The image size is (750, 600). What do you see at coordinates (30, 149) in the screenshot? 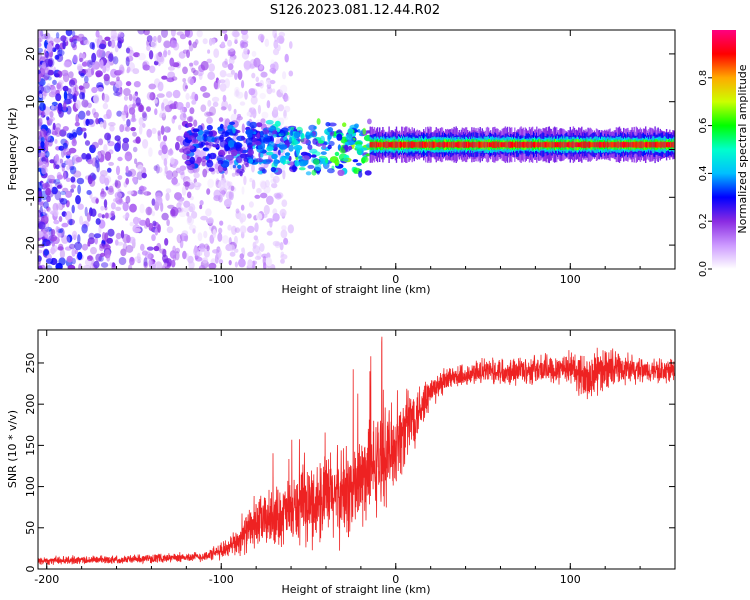
I see `y-tick-label: 0` at bounding box center [30, 149].